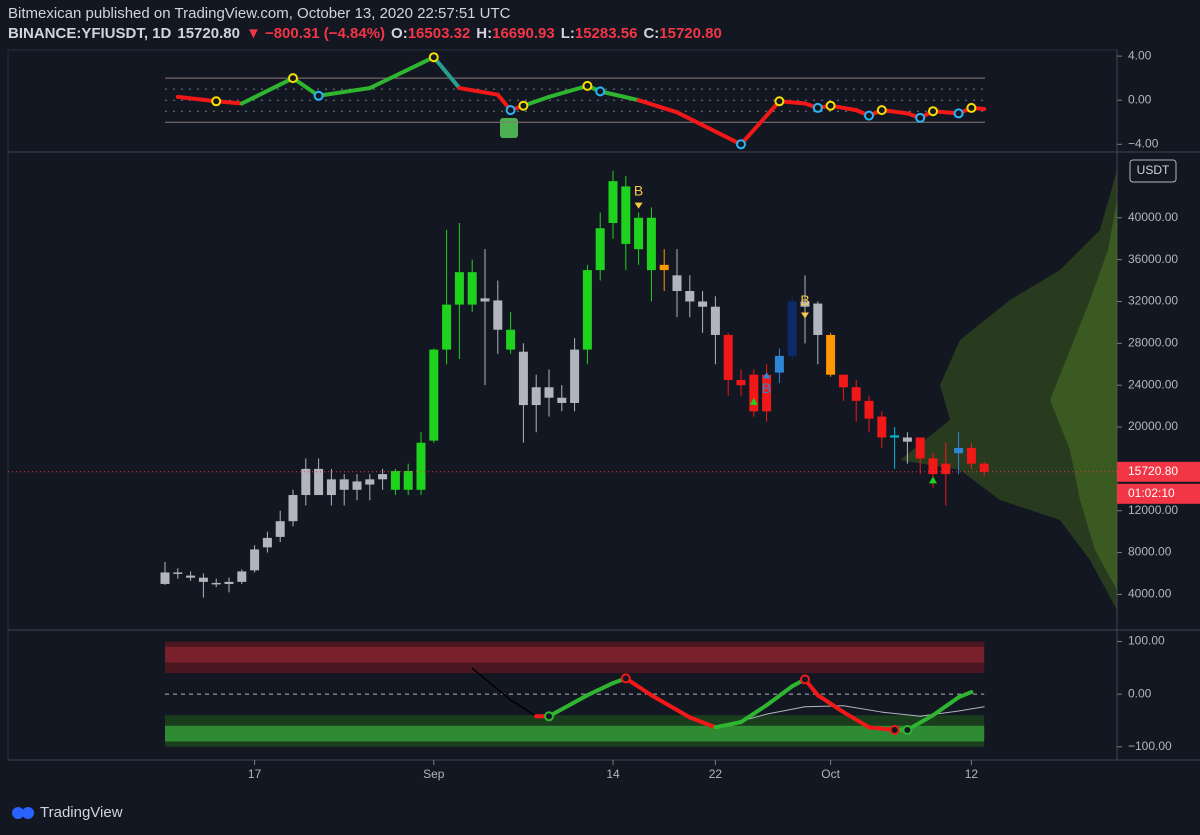  Describe the element at coordinates (753, 401) in the screenshot. I see `signal` at that location.